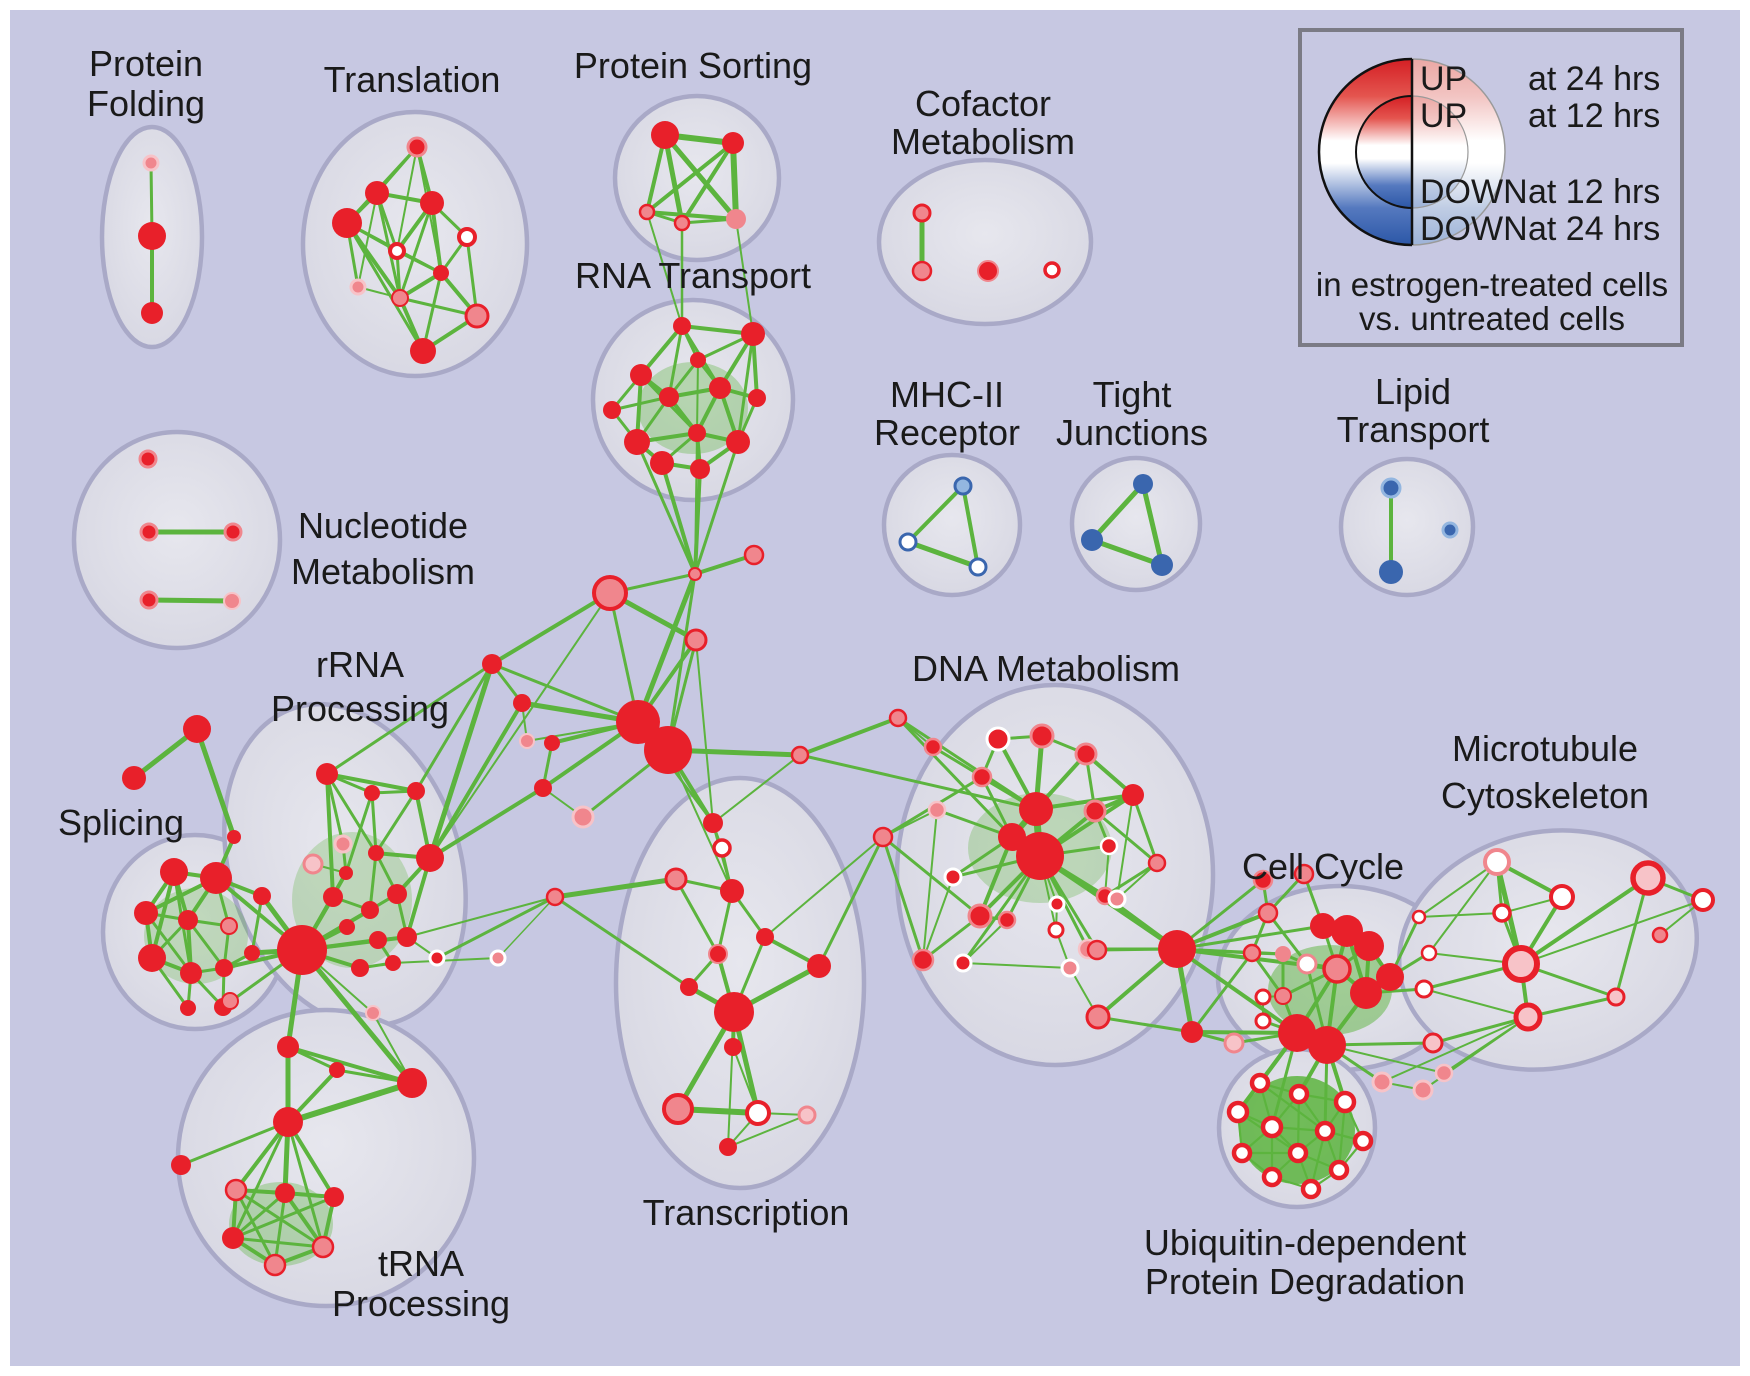 The width and height of the screenshot is (1750, 1376). What do you see at coordinates (305, 1184) in the screenshot?
I see `edge-tnh-tn4` at bounding box center [305, 1184].